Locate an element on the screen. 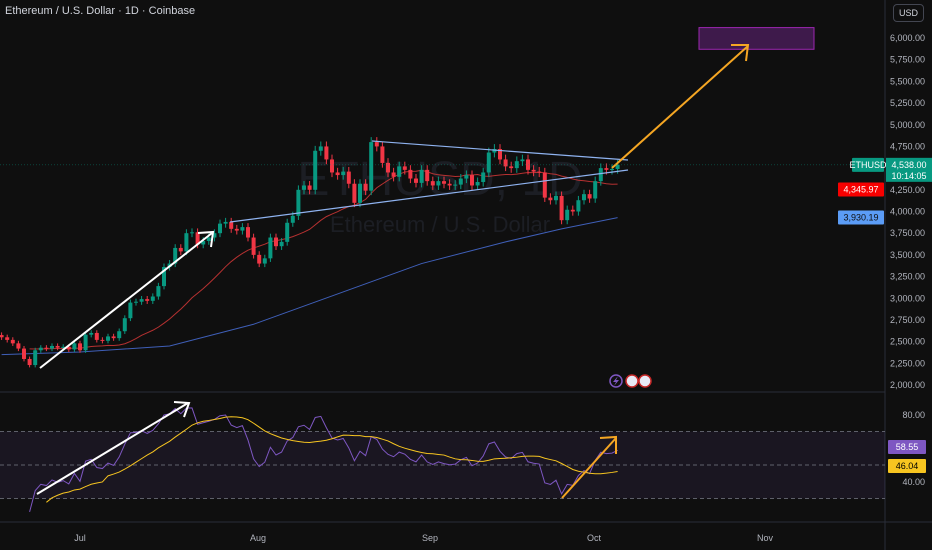 The width and height of the screenshot is (932, 550). last-price-badge: 4,538.00 is located at coordinates (908, 165).